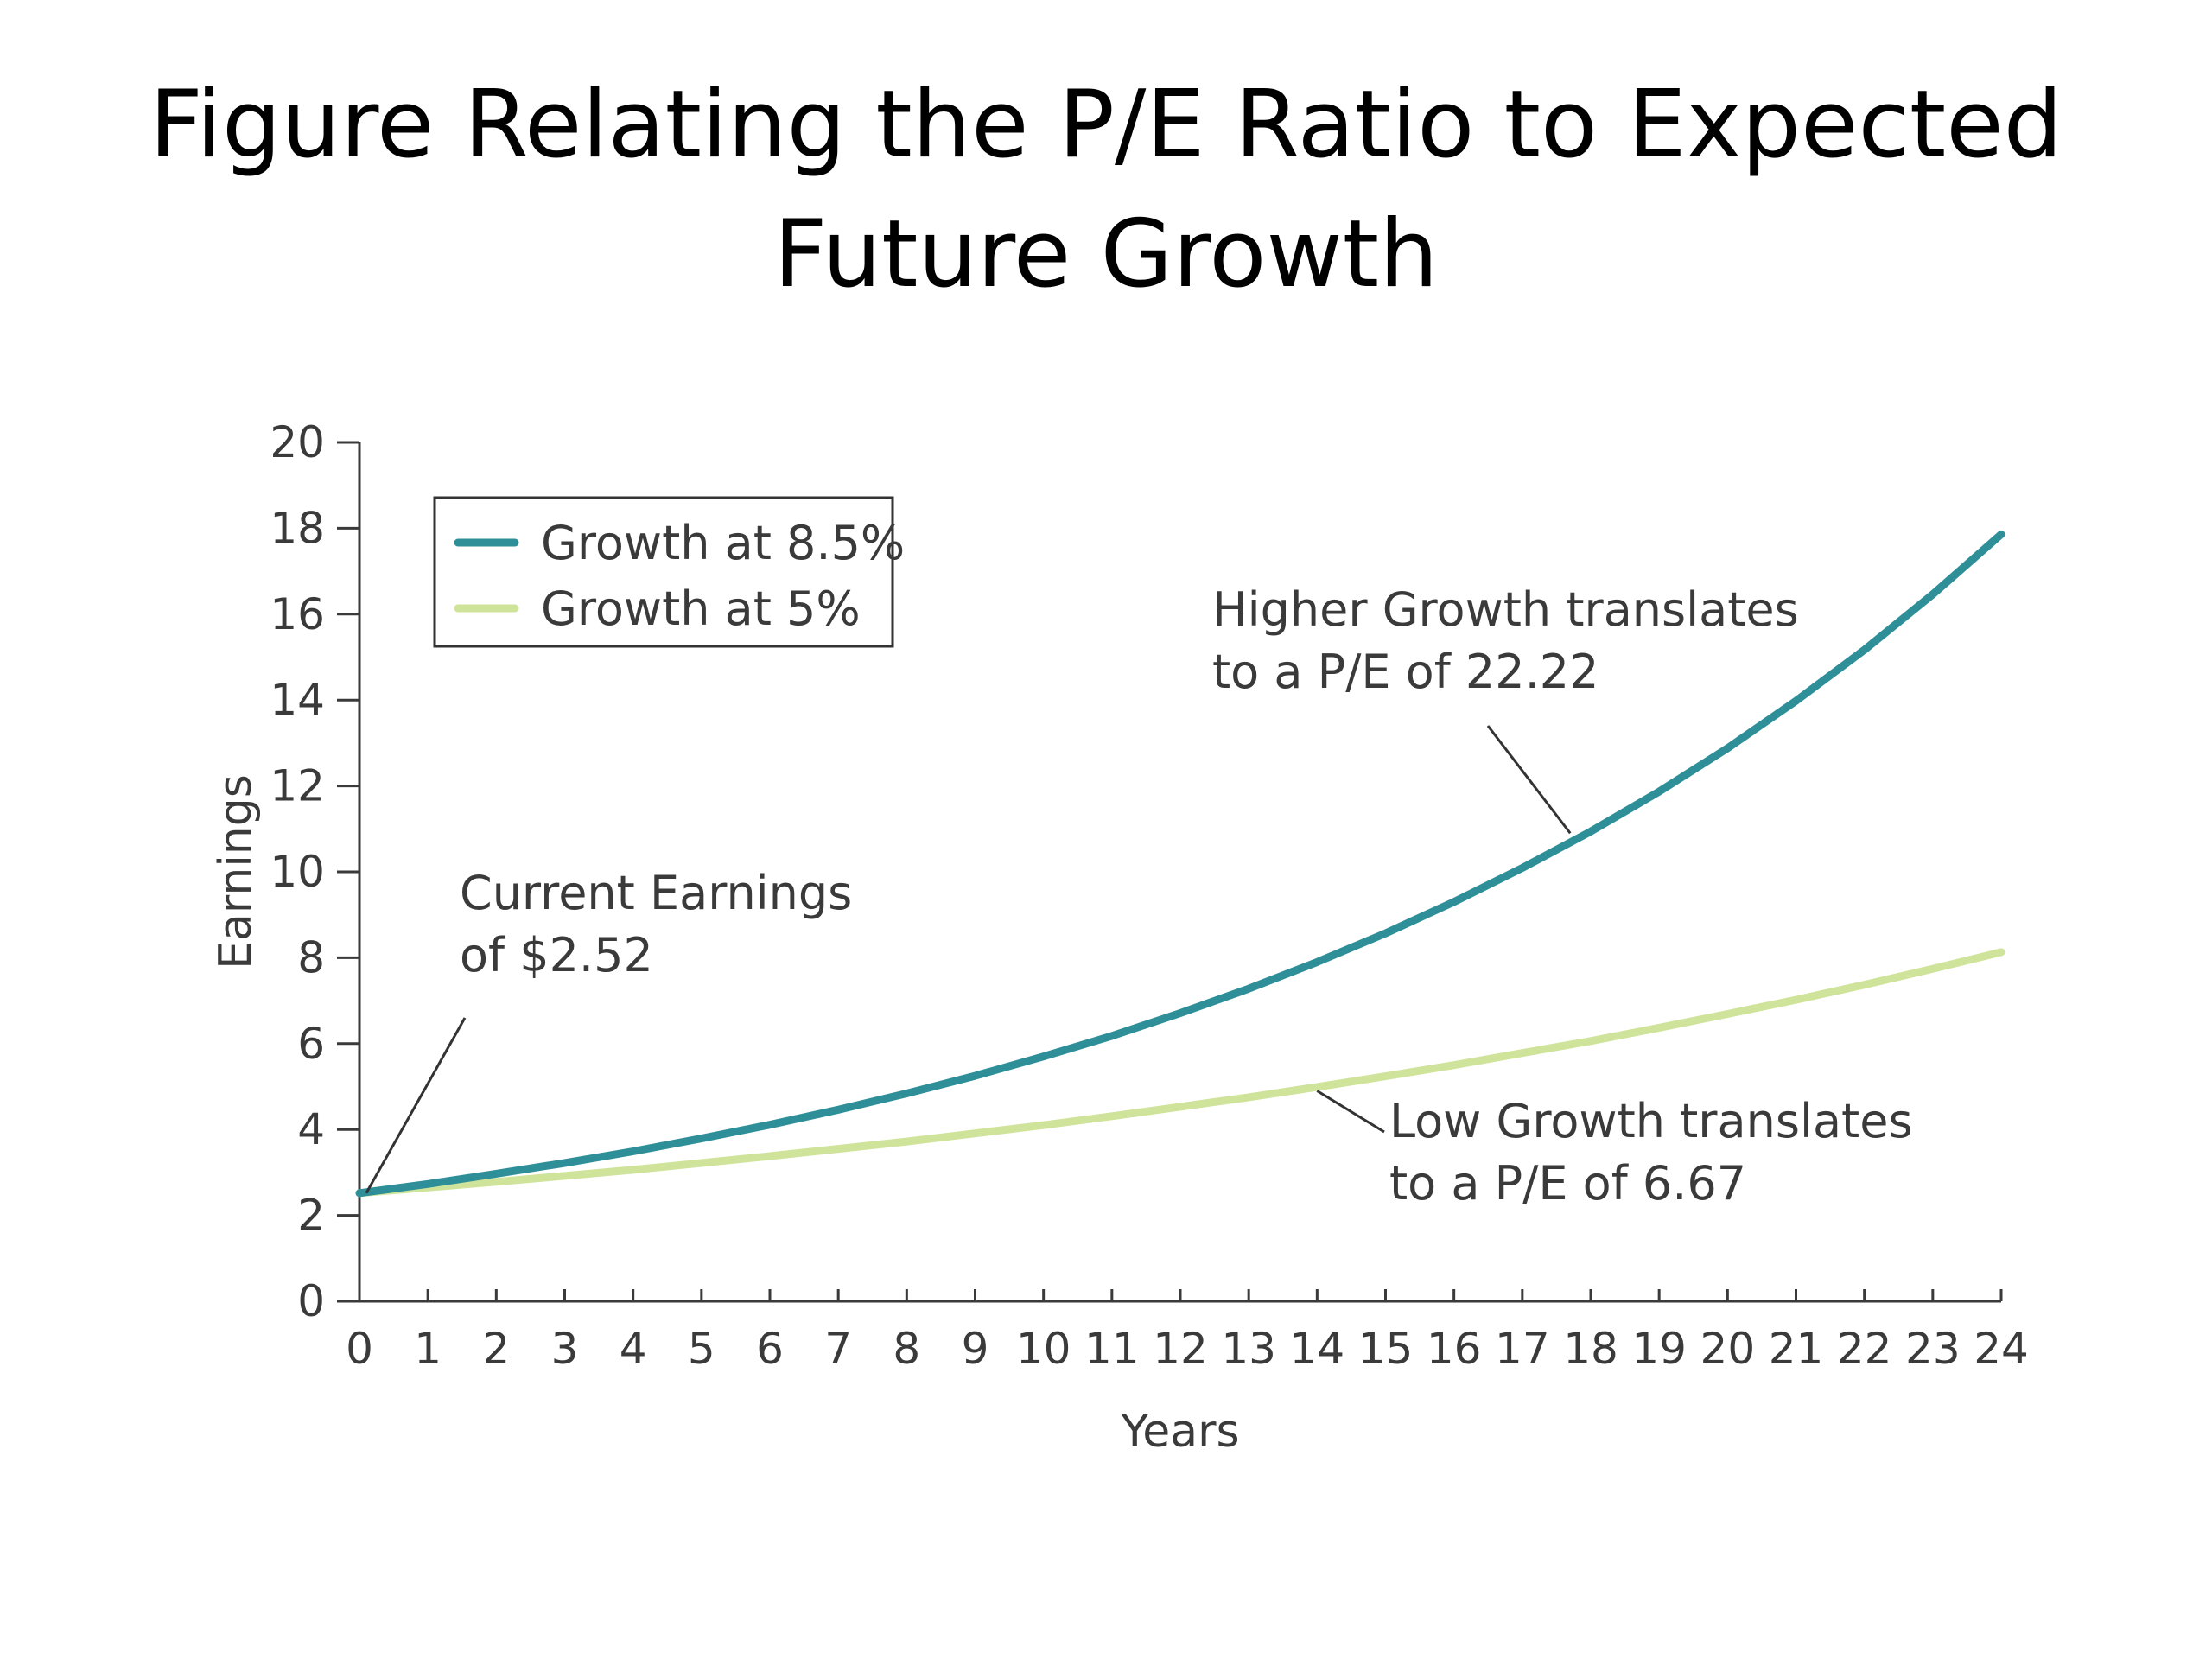  What do you see at coordinates (428, 1349) in the screenshot?
I see `x-tick-label: 1` at bounding box center [428, 1349].